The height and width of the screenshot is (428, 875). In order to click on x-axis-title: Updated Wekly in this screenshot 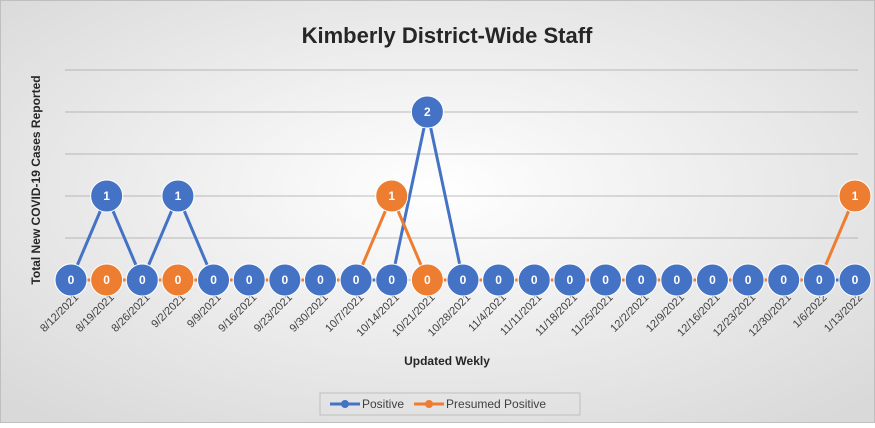, I will do `click(447, 361)`.